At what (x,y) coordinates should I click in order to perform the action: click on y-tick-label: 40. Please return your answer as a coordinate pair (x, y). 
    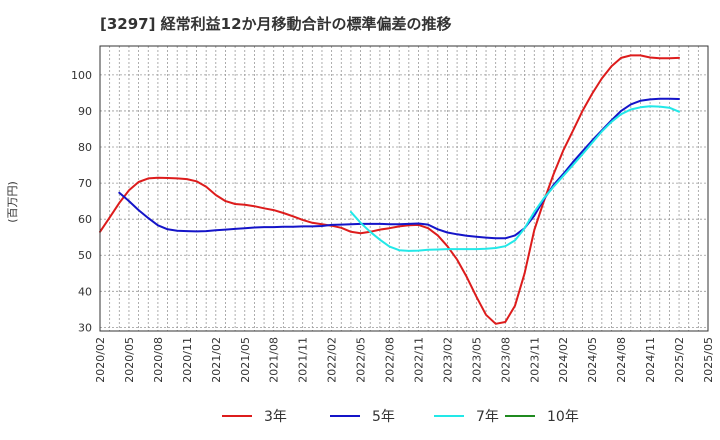
    Looking at the image, I should click on (85, 291).